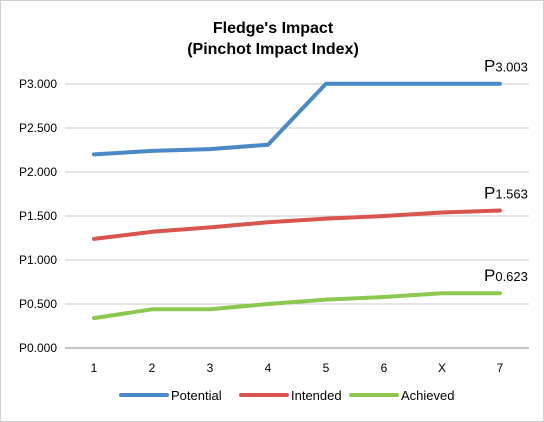  Describe the element at coordinates (297, 368) in the screenshot. I see `x-axis-tick-labels: 1 2 3 4 5 6 X 7` at that location.